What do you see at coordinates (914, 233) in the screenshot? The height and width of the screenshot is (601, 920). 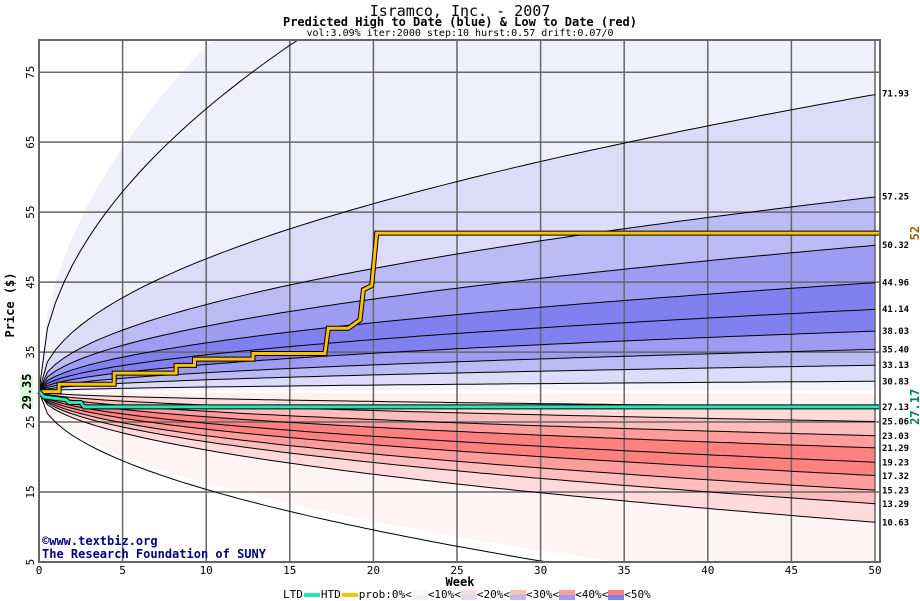 I see `htd-end-label: 52` at bounding box center [914, 233].